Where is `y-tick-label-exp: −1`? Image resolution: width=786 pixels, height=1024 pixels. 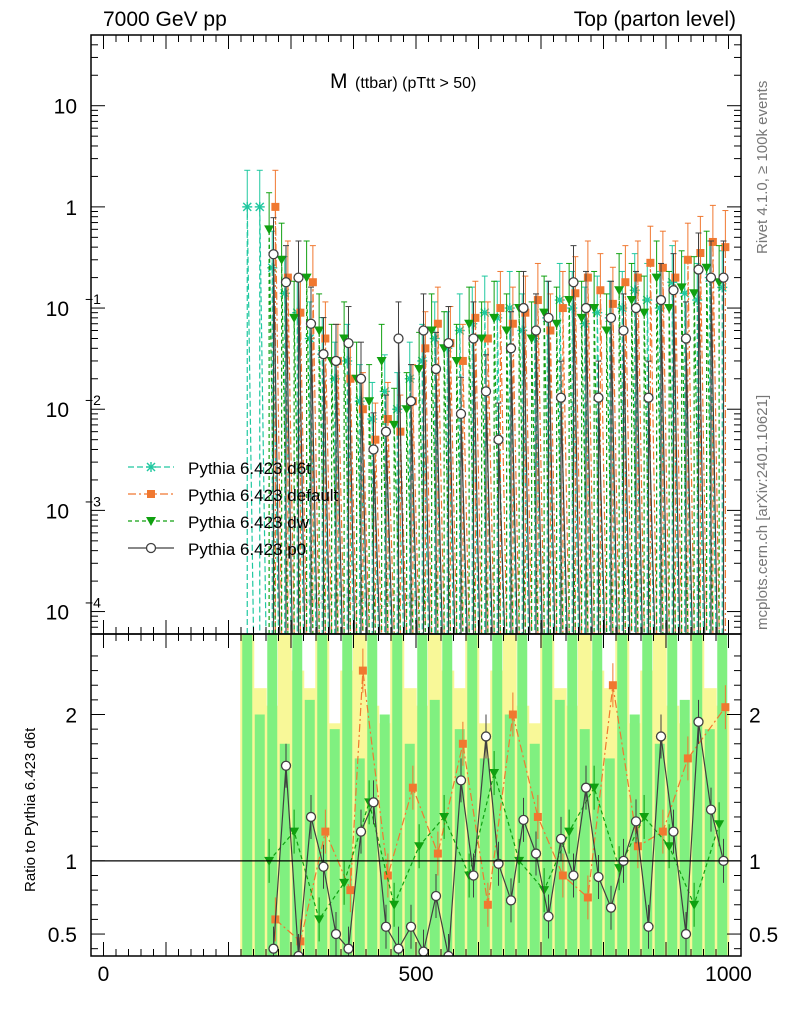
y-tick-label-exp: −1 is located at coordinates (93, 299).